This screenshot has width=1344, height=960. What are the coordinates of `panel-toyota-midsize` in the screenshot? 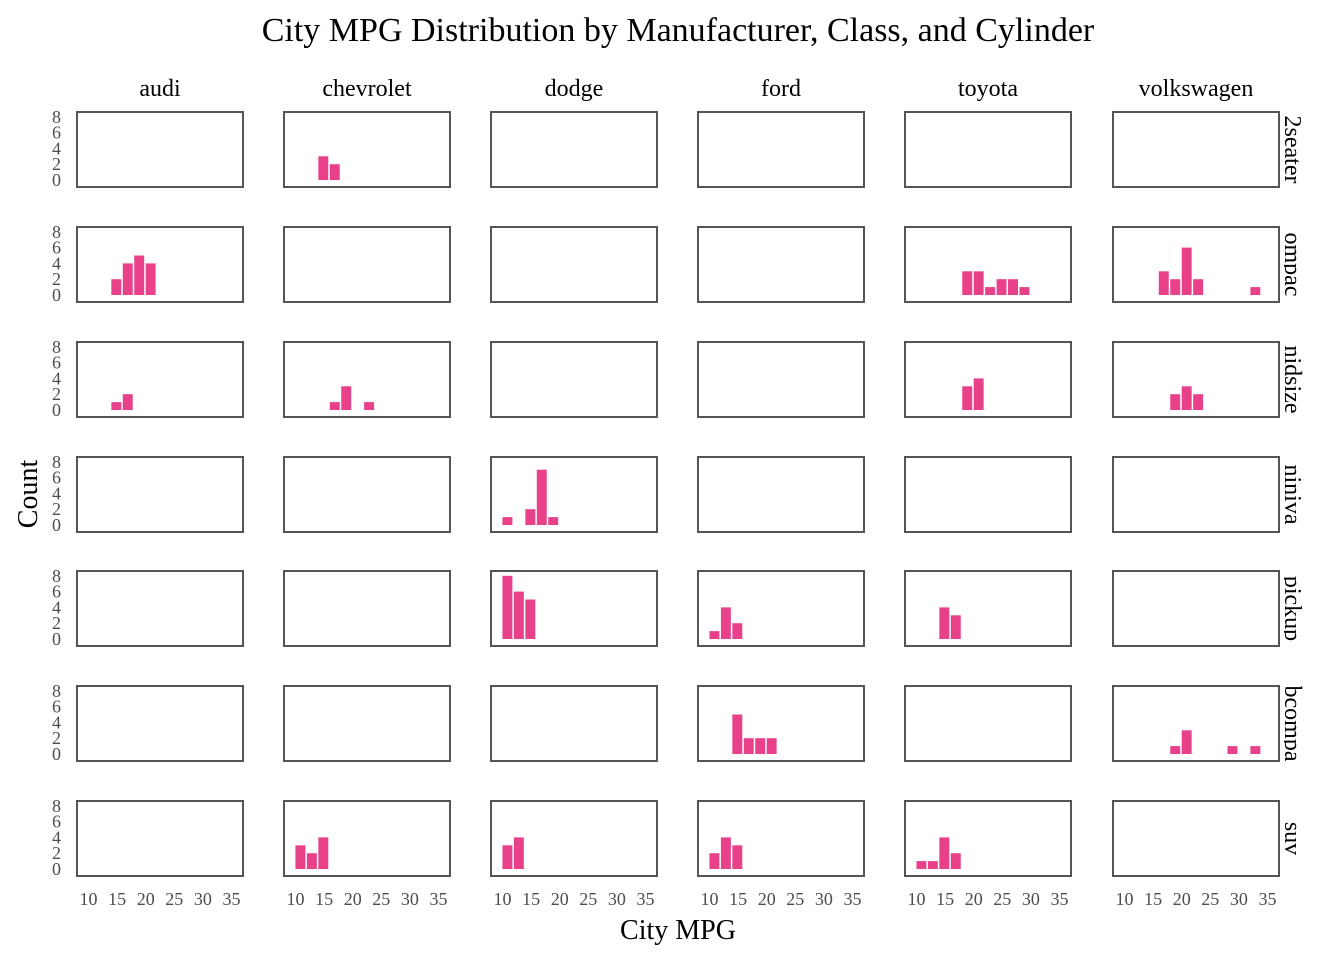 It's located at (988, 379).